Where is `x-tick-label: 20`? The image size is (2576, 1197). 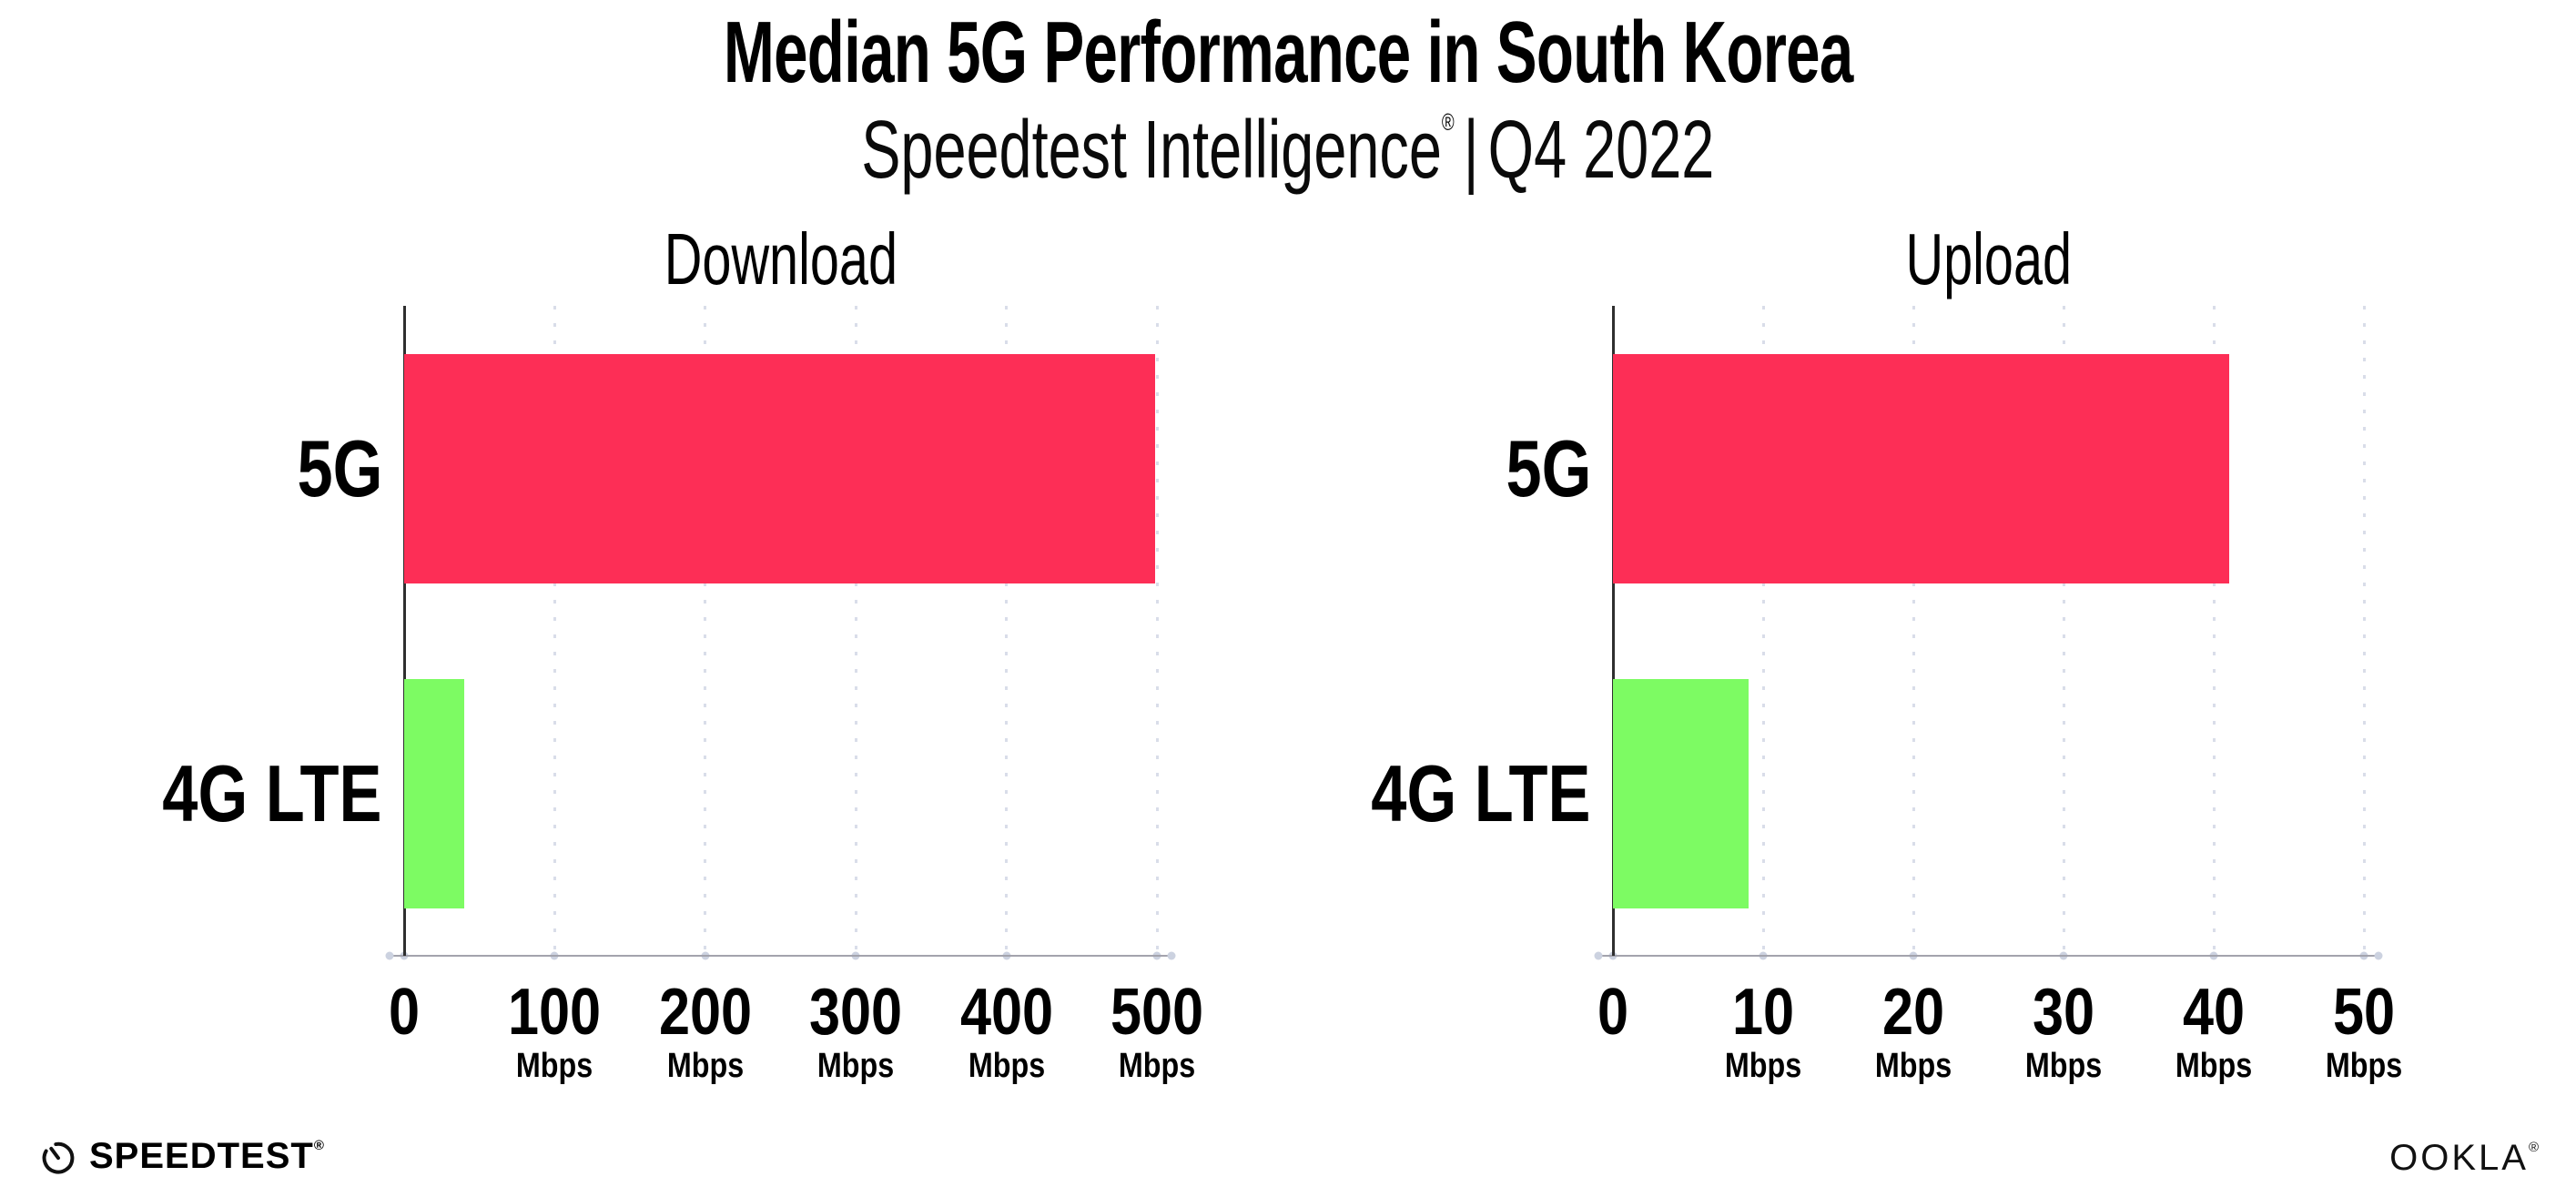 x-tick-label: 20 is located at coordinates (1913, 1012).